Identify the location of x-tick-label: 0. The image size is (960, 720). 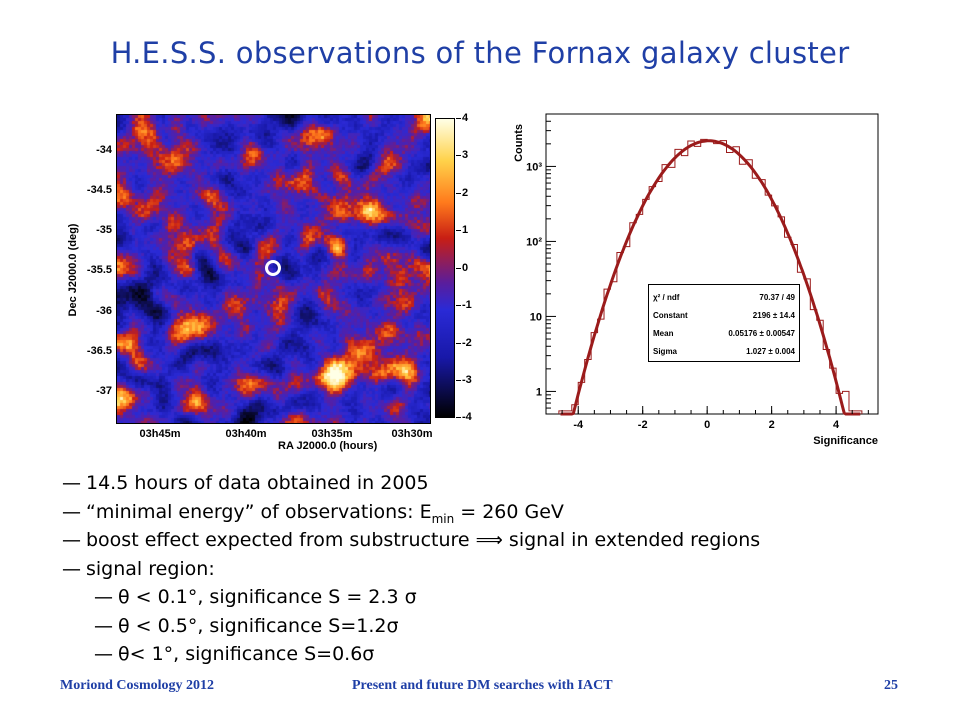
(707, 425).